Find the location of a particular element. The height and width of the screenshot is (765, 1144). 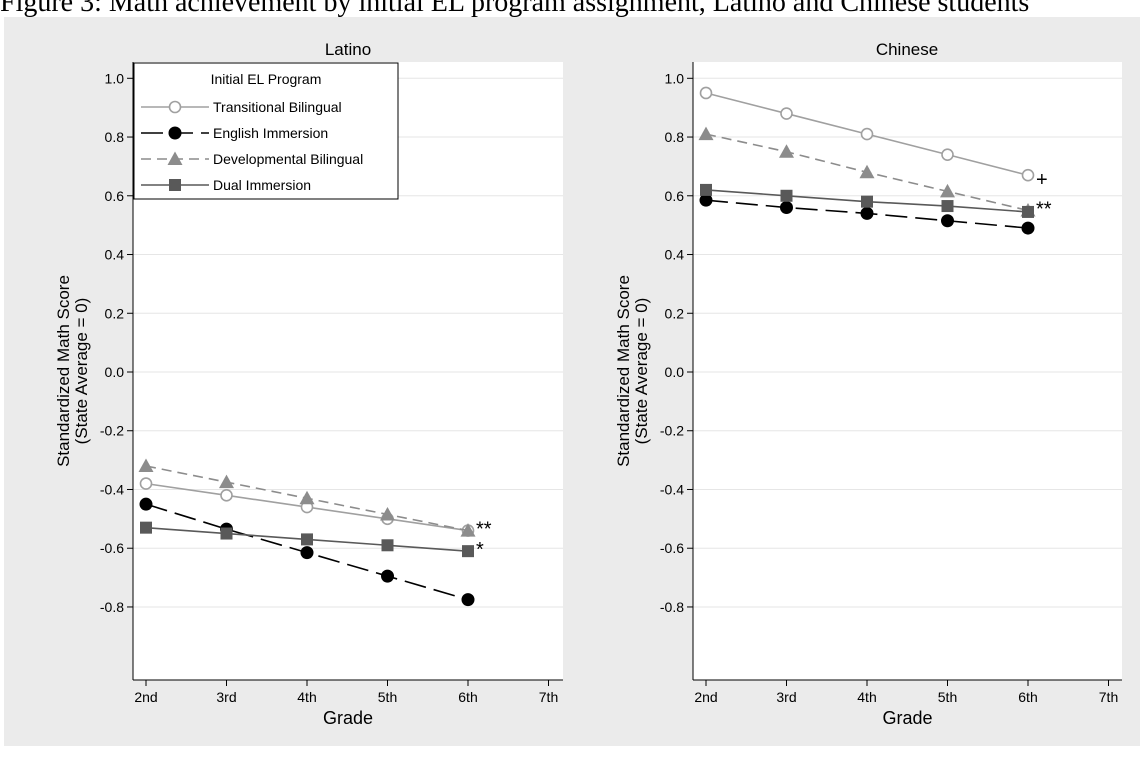

significance-marker: + is located at coordinates (1042, 180).